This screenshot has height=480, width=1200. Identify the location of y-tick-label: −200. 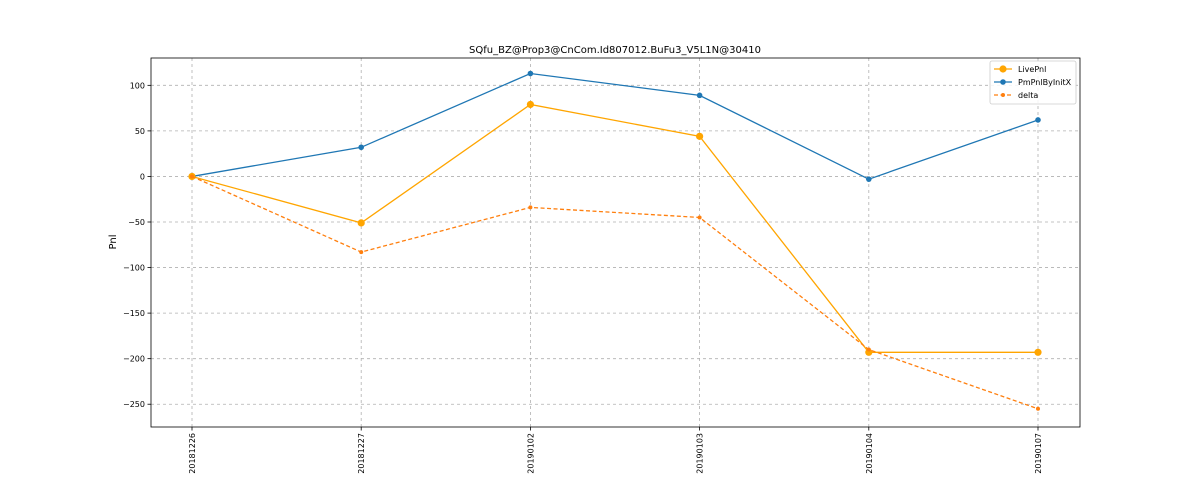
(134, 359).